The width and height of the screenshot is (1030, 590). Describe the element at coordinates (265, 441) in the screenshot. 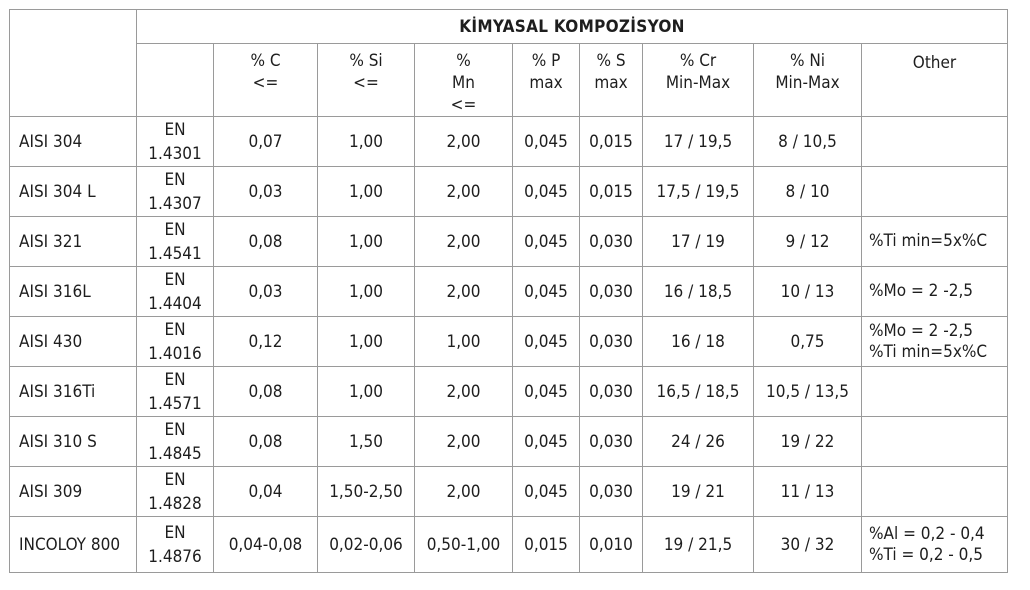

I see `value-cell-c: 0,08` at that location.